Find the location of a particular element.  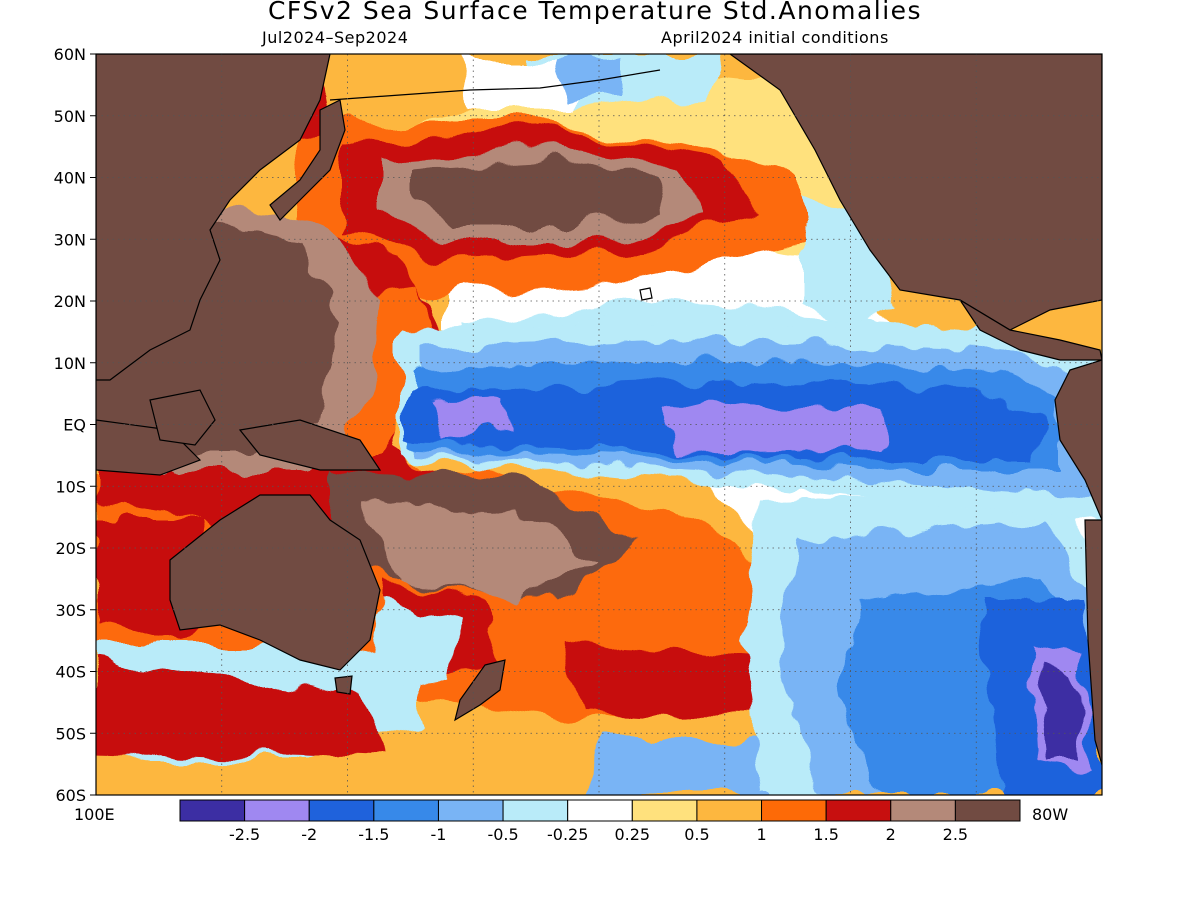

chile-coast-extreme-cold is located at coordinates (1060, 710).